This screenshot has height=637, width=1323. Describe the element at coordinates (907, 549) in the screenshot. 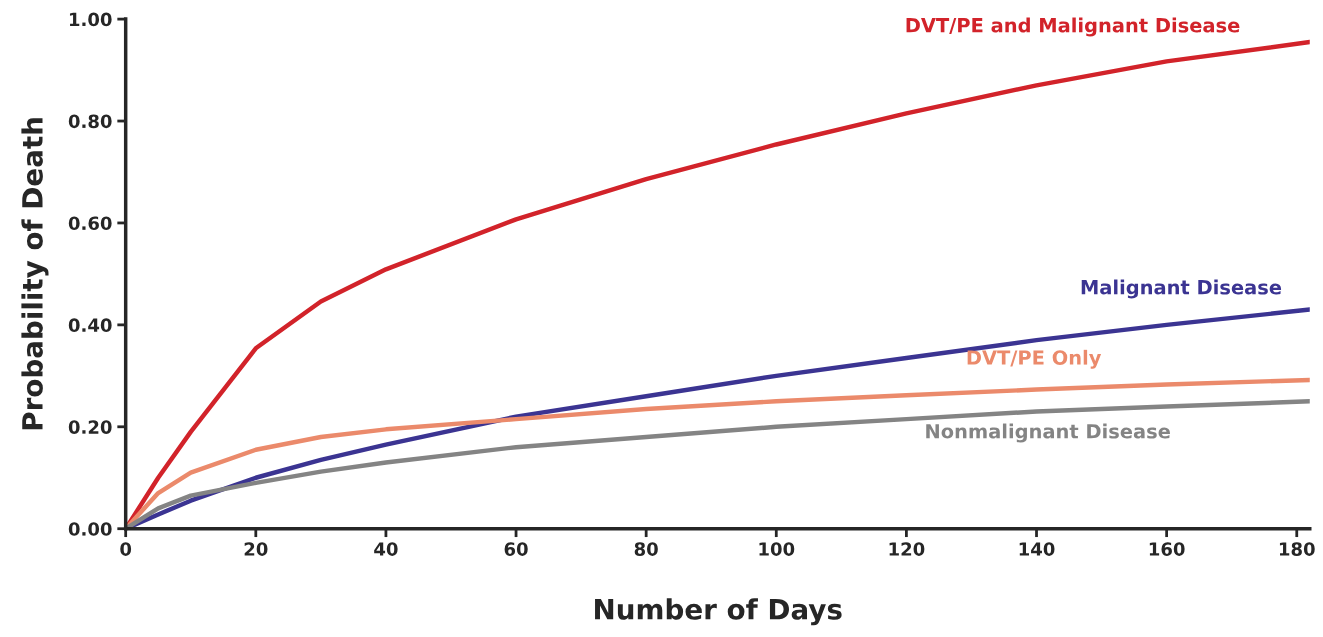

I see `x-tick-label: 120` at that location.